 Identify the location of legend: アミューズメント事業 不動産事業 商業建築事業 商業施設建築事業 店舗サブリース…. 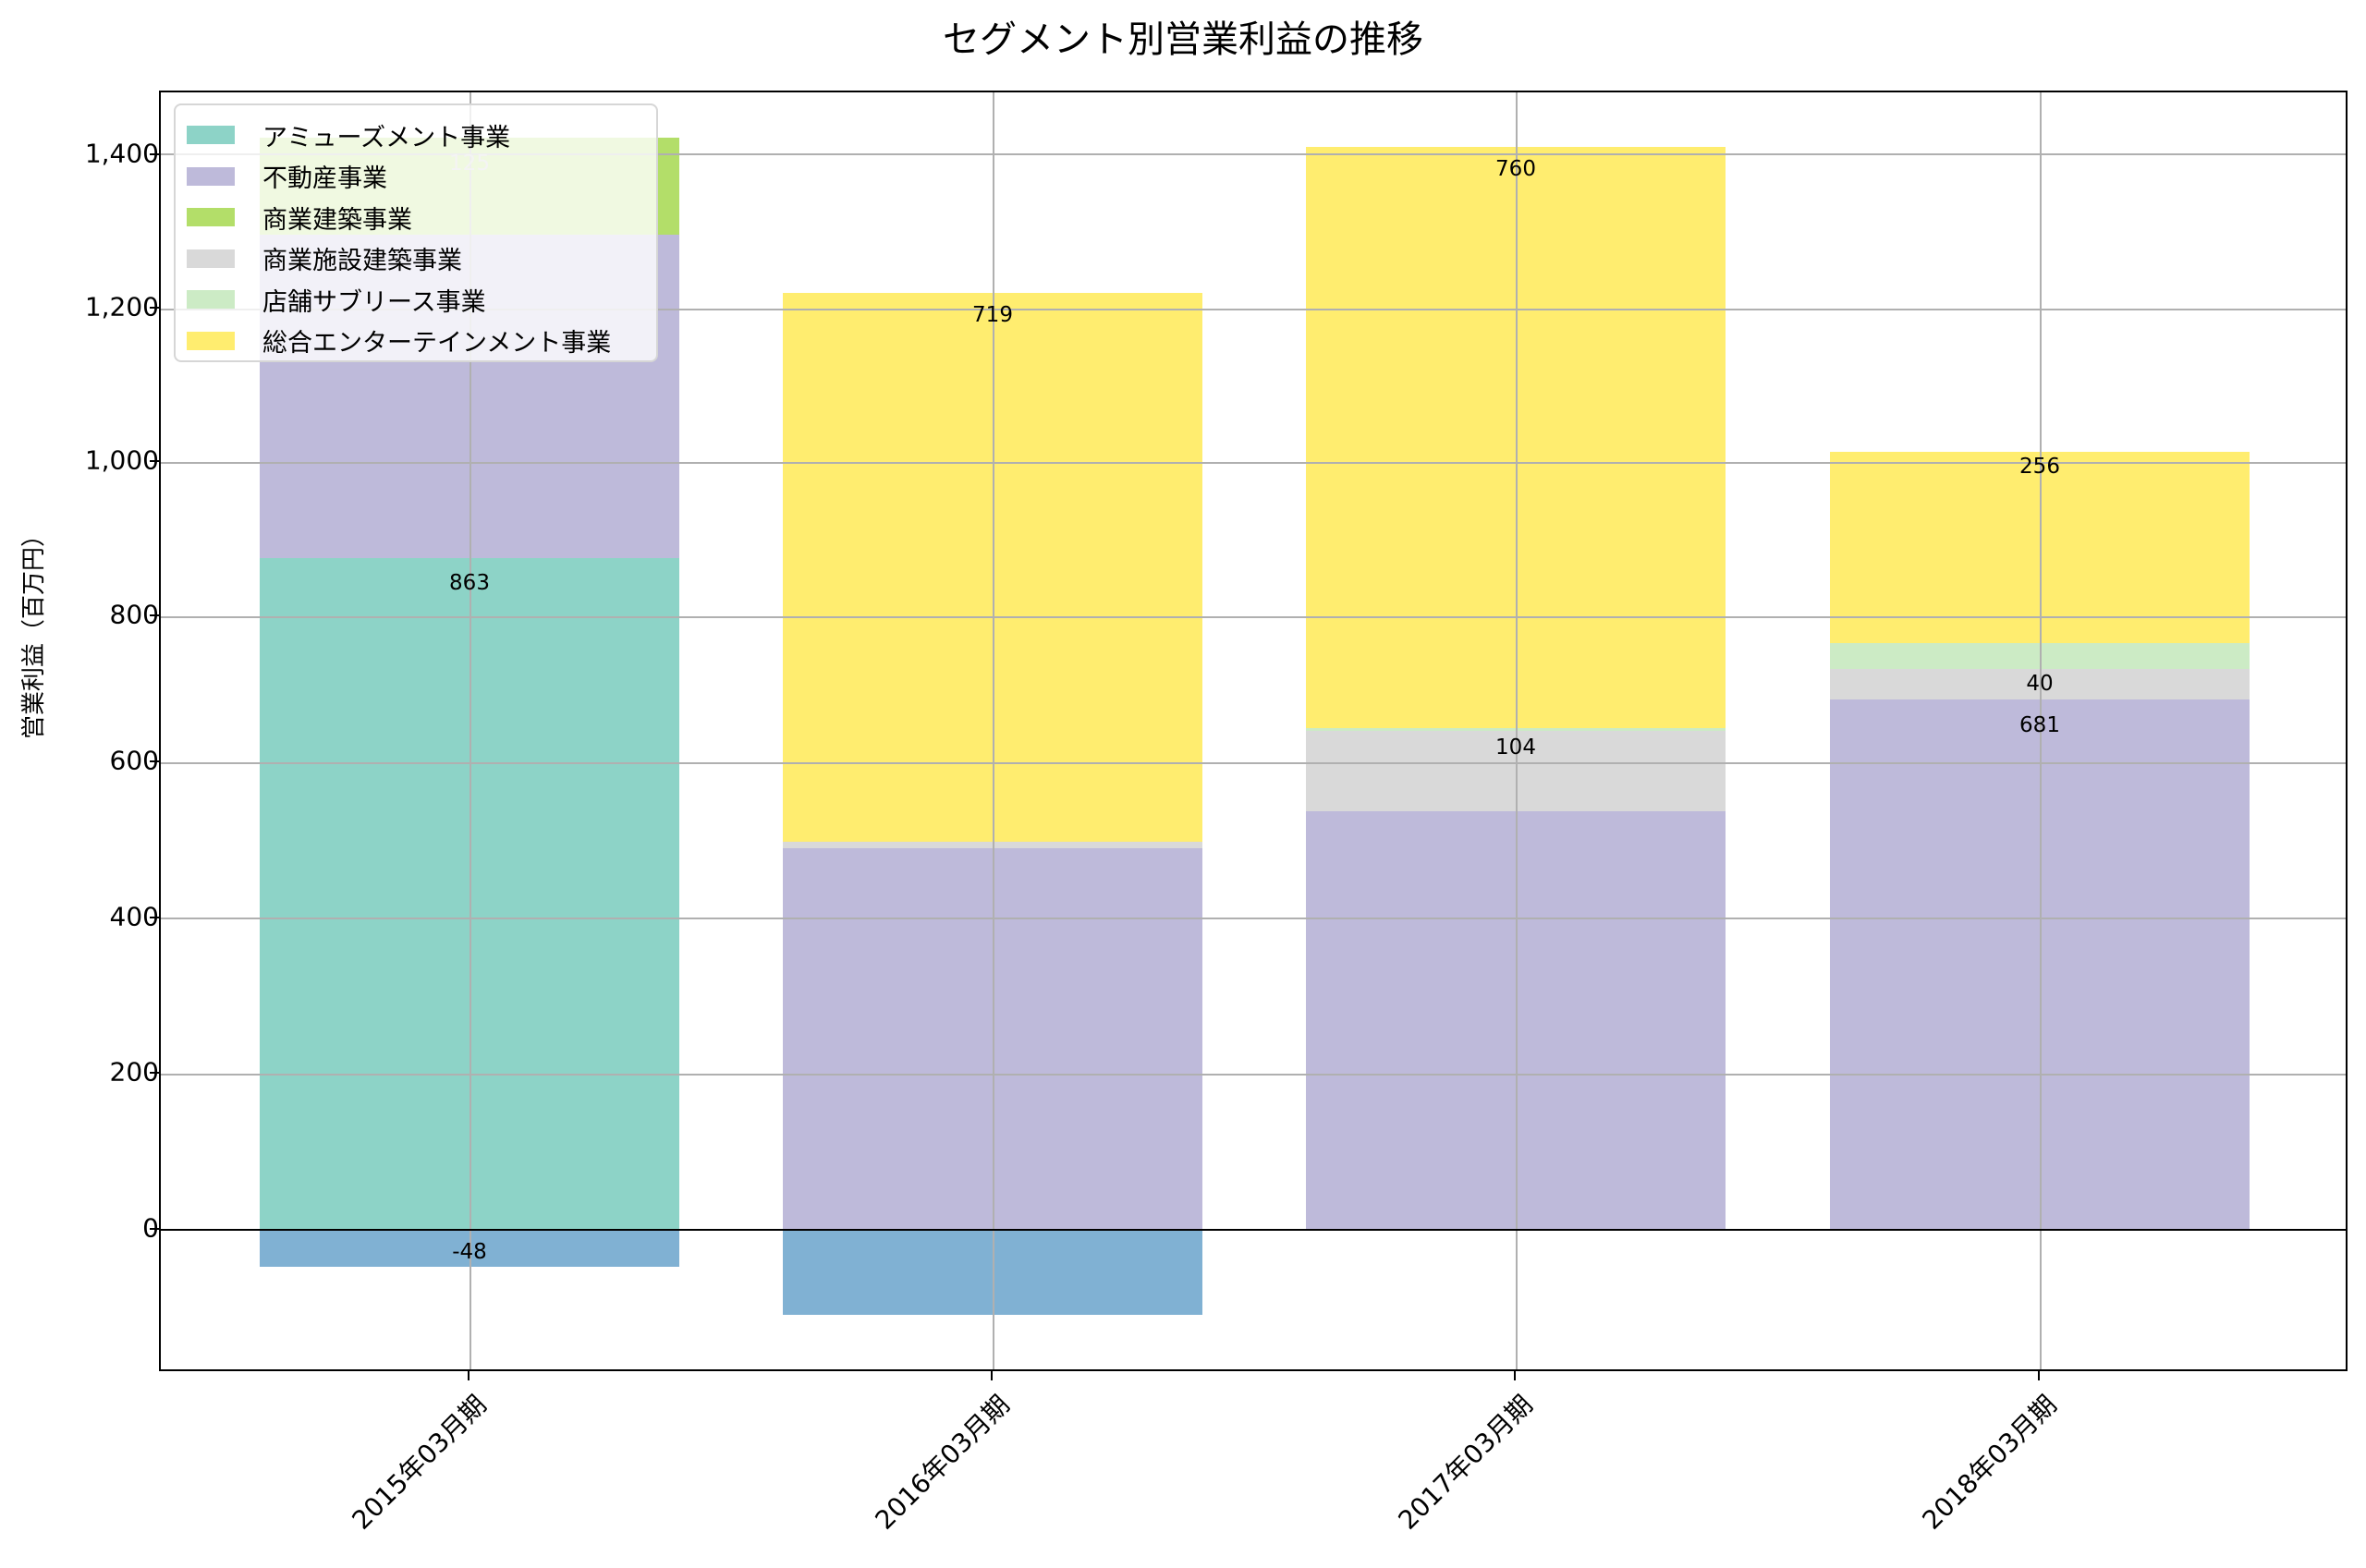
(416, 232).